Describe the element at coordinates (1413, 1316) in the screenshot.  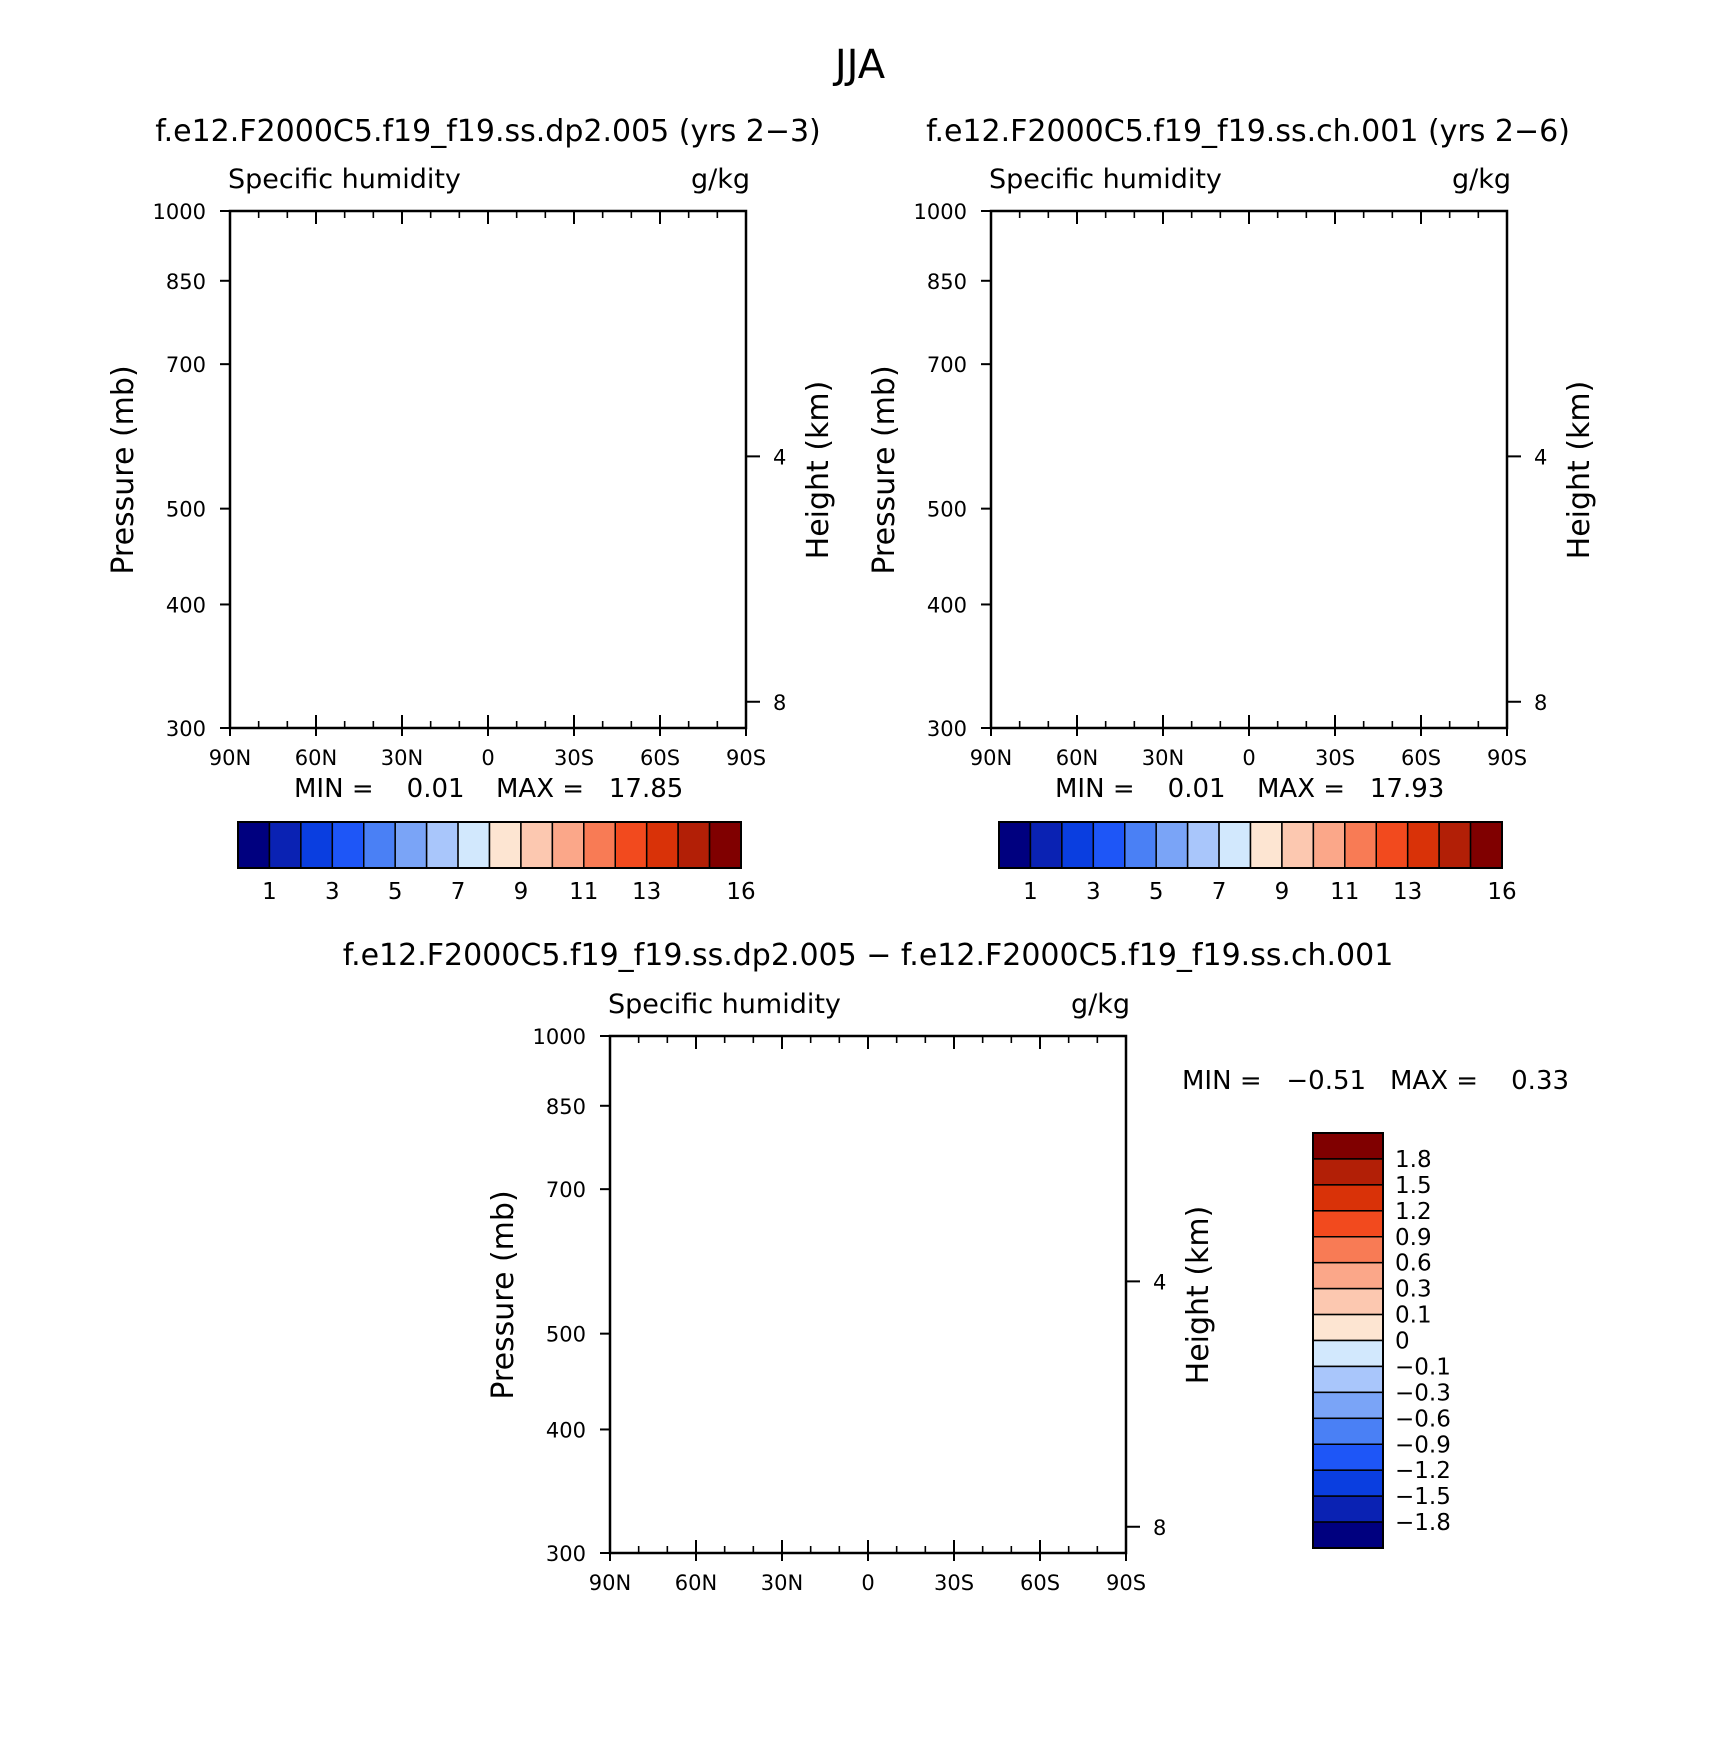
I see `colorbar-label: 0.1` at that location.